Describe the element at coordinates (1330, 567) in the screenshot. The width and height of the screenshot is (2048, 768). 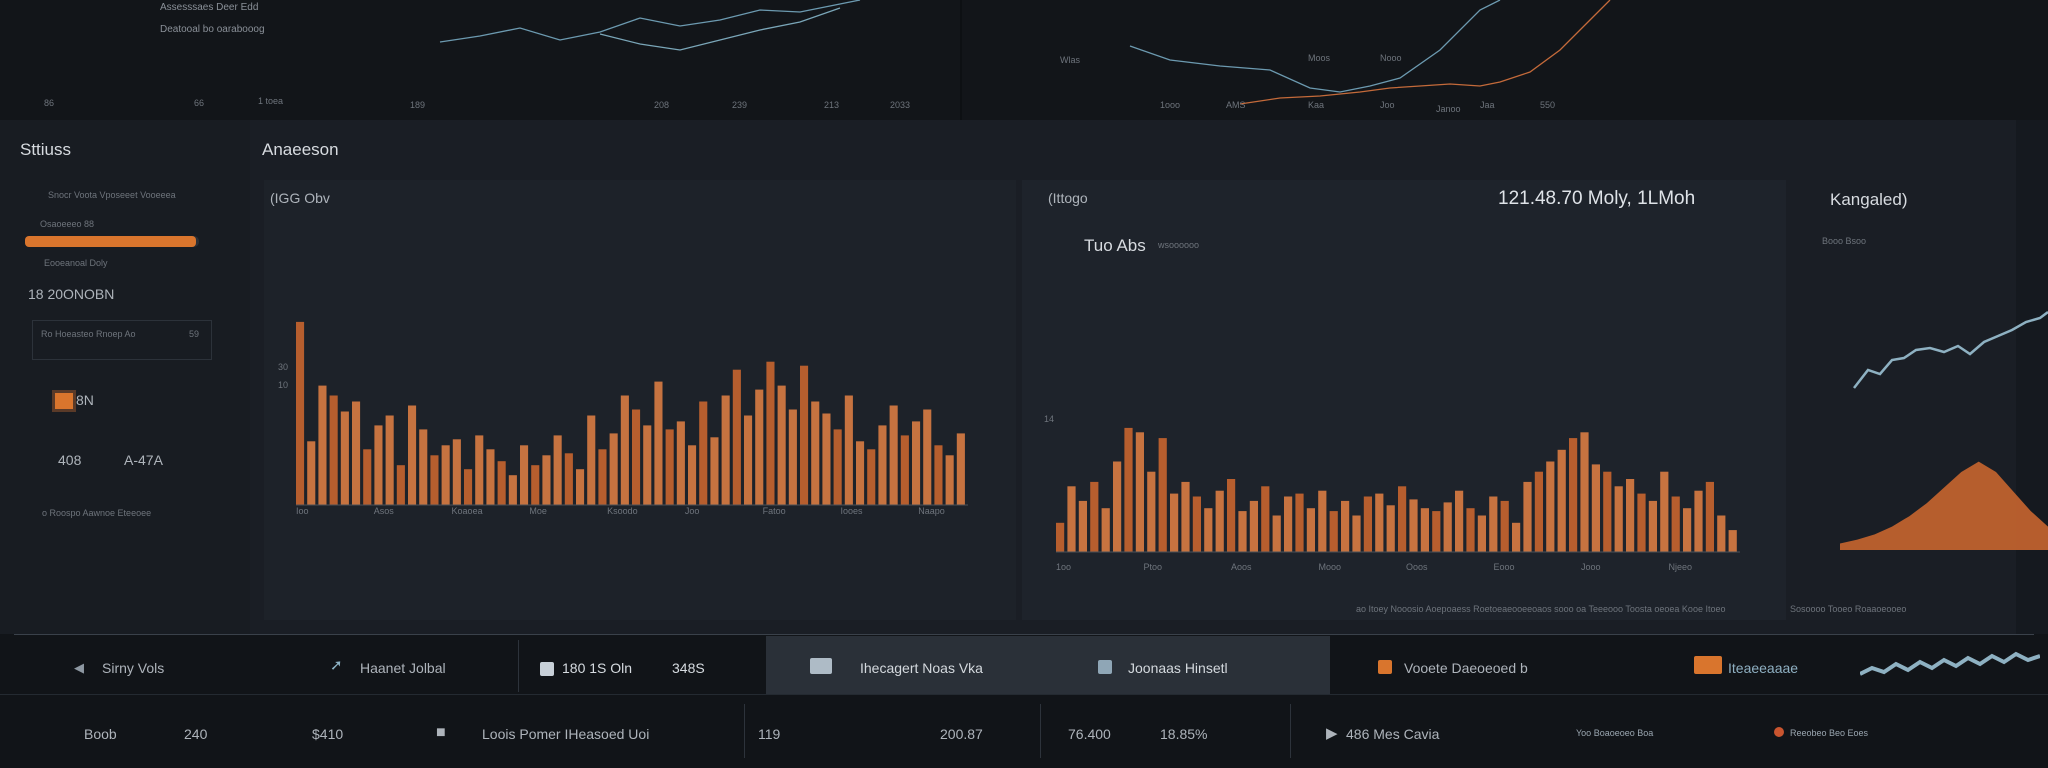
I see `right-xtick-3: Mooo` at that location.